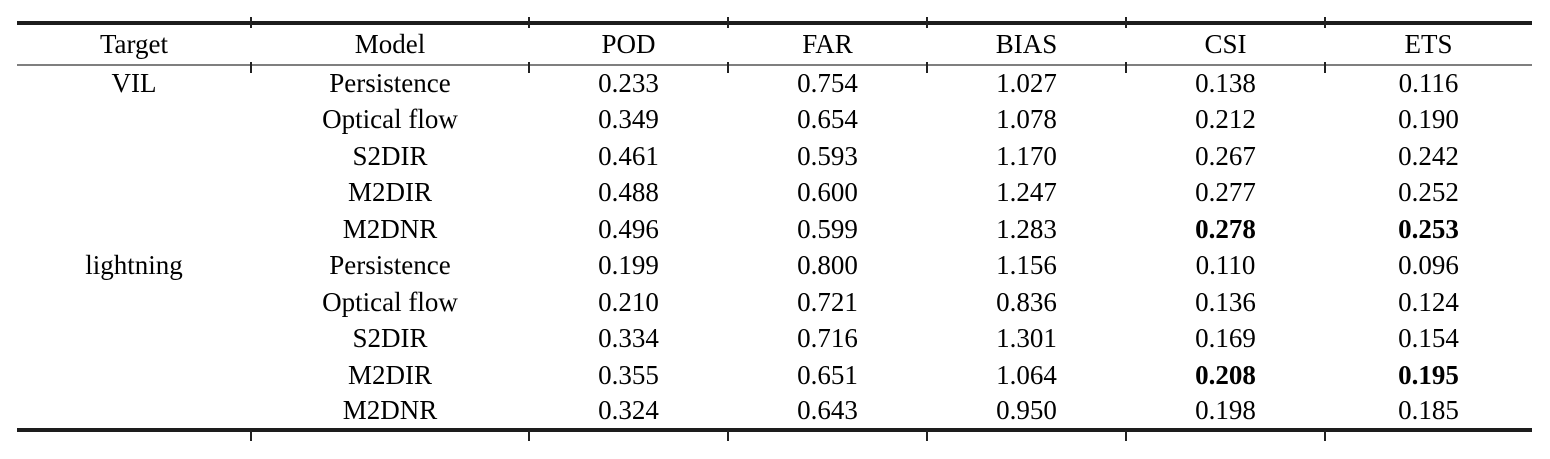 This screenshot has height=459, width=1550. Describe the element at coordinates (1225, 228) in the screenshot. I see `cell-csi: 0.278` at that location.